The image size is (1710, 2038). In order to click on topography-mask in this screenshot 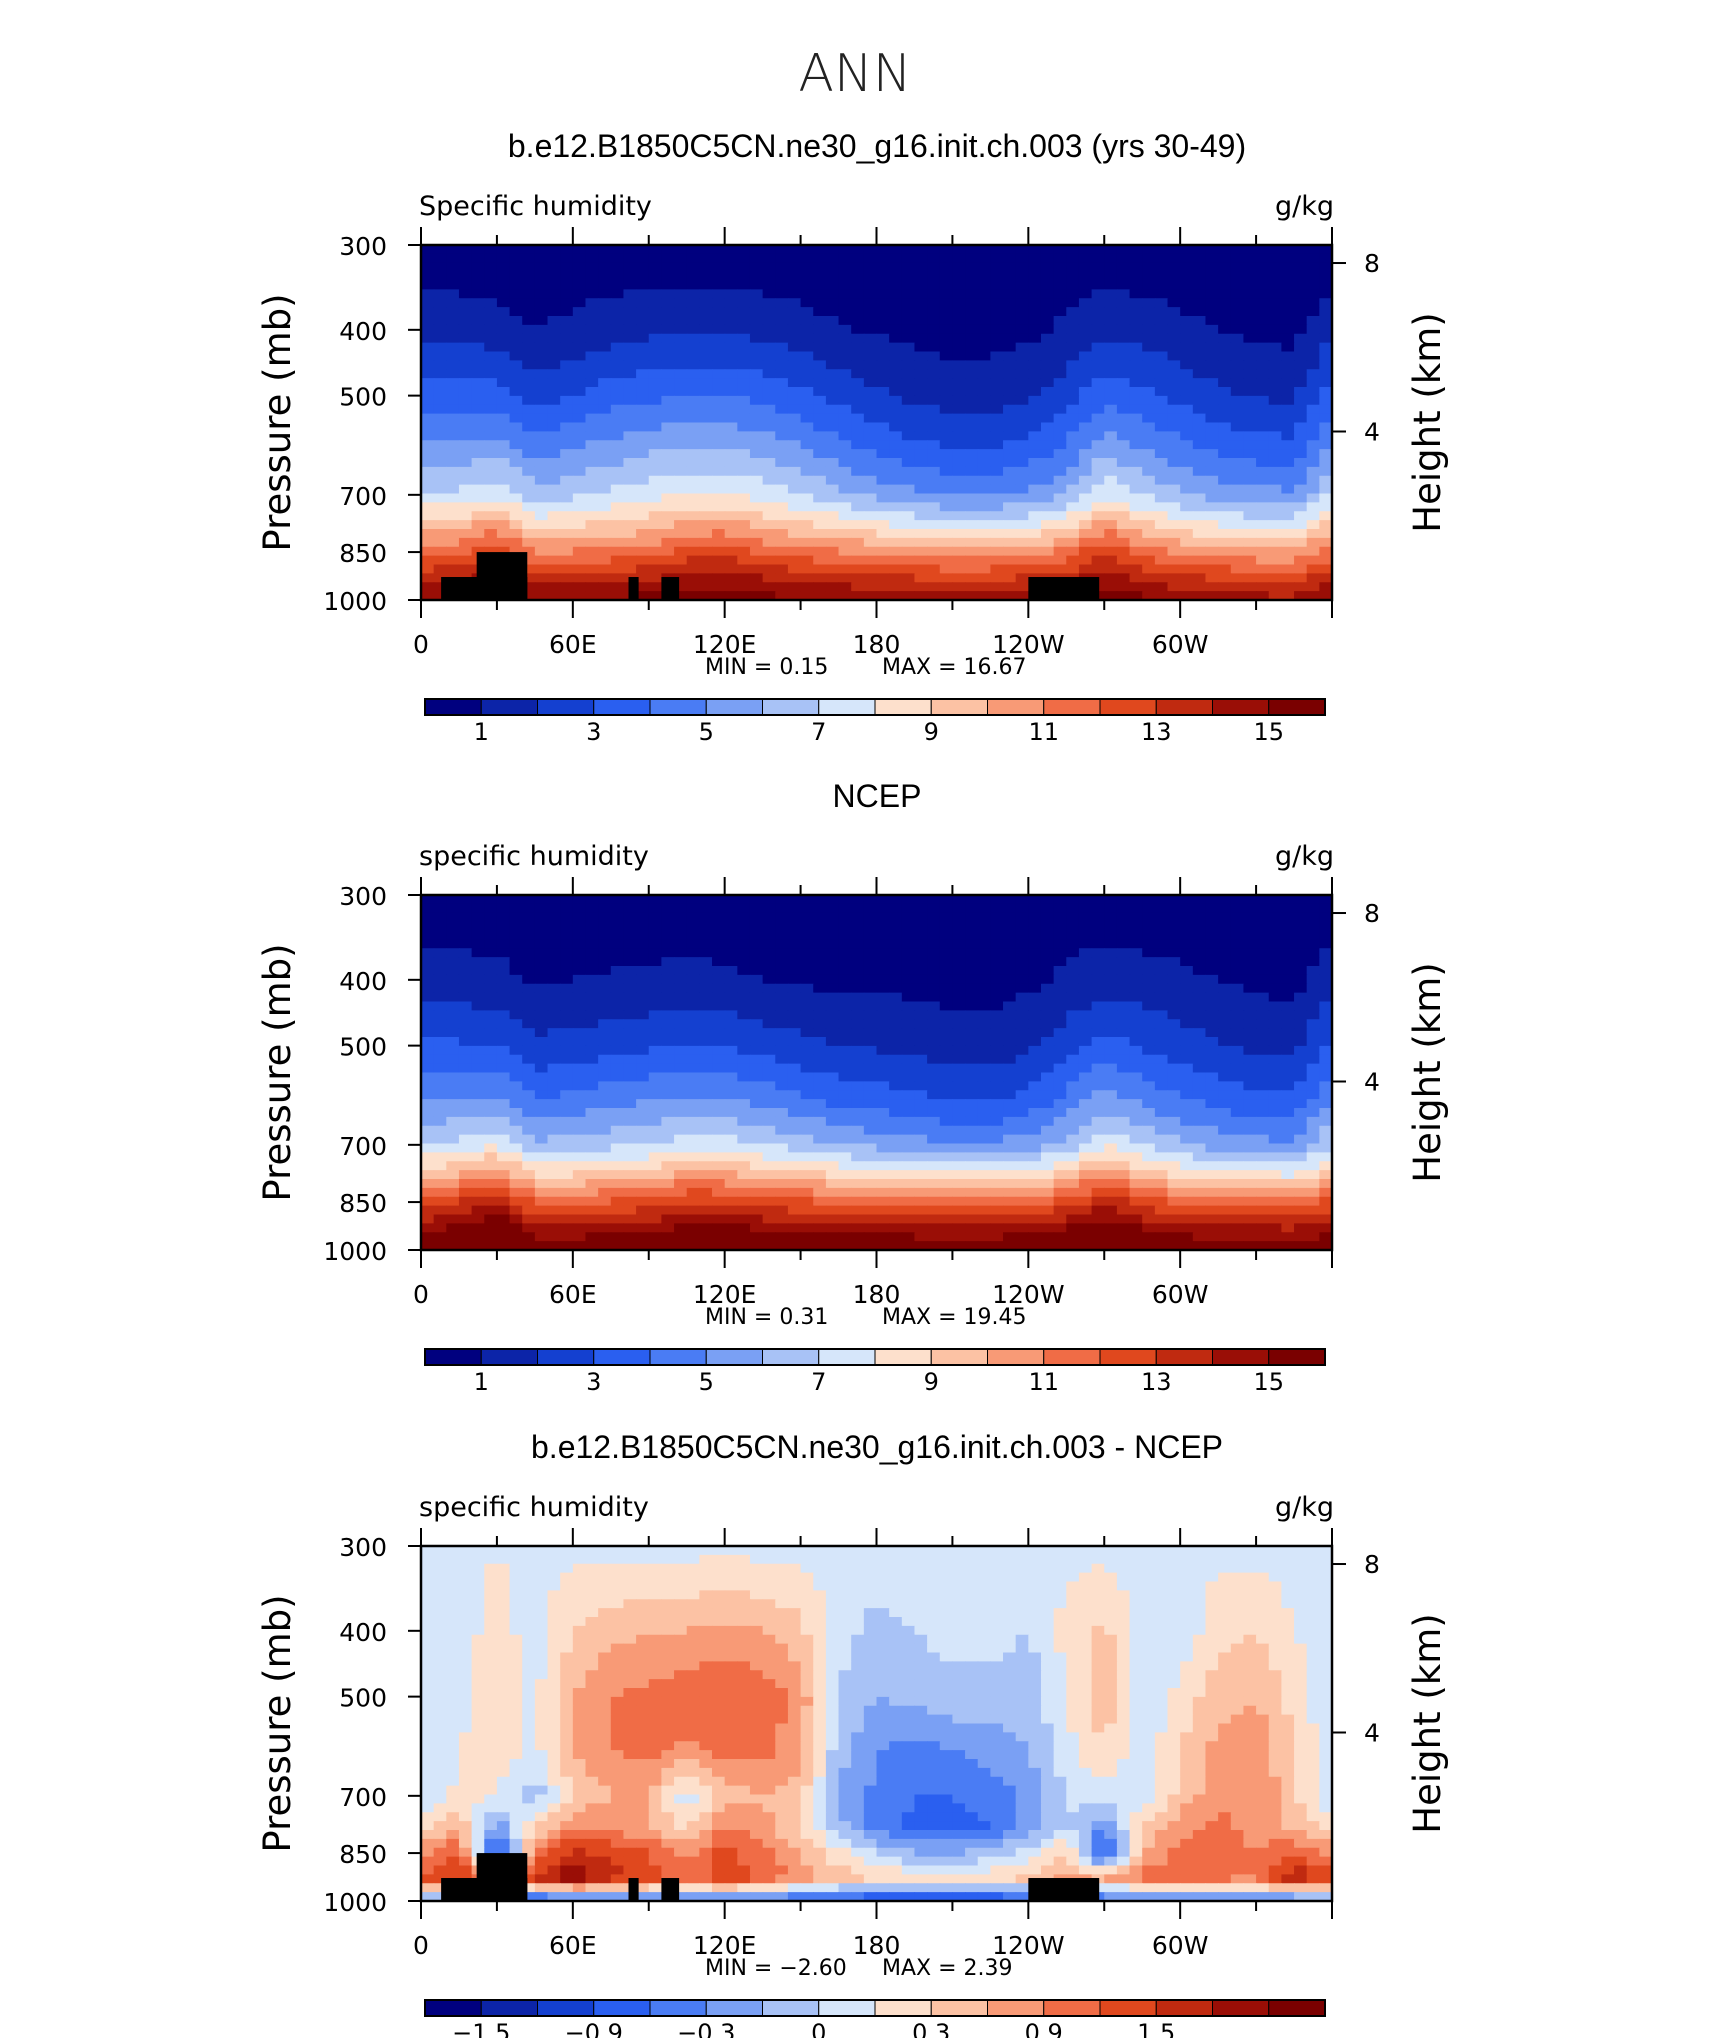, I will do `click(484, 588)`.